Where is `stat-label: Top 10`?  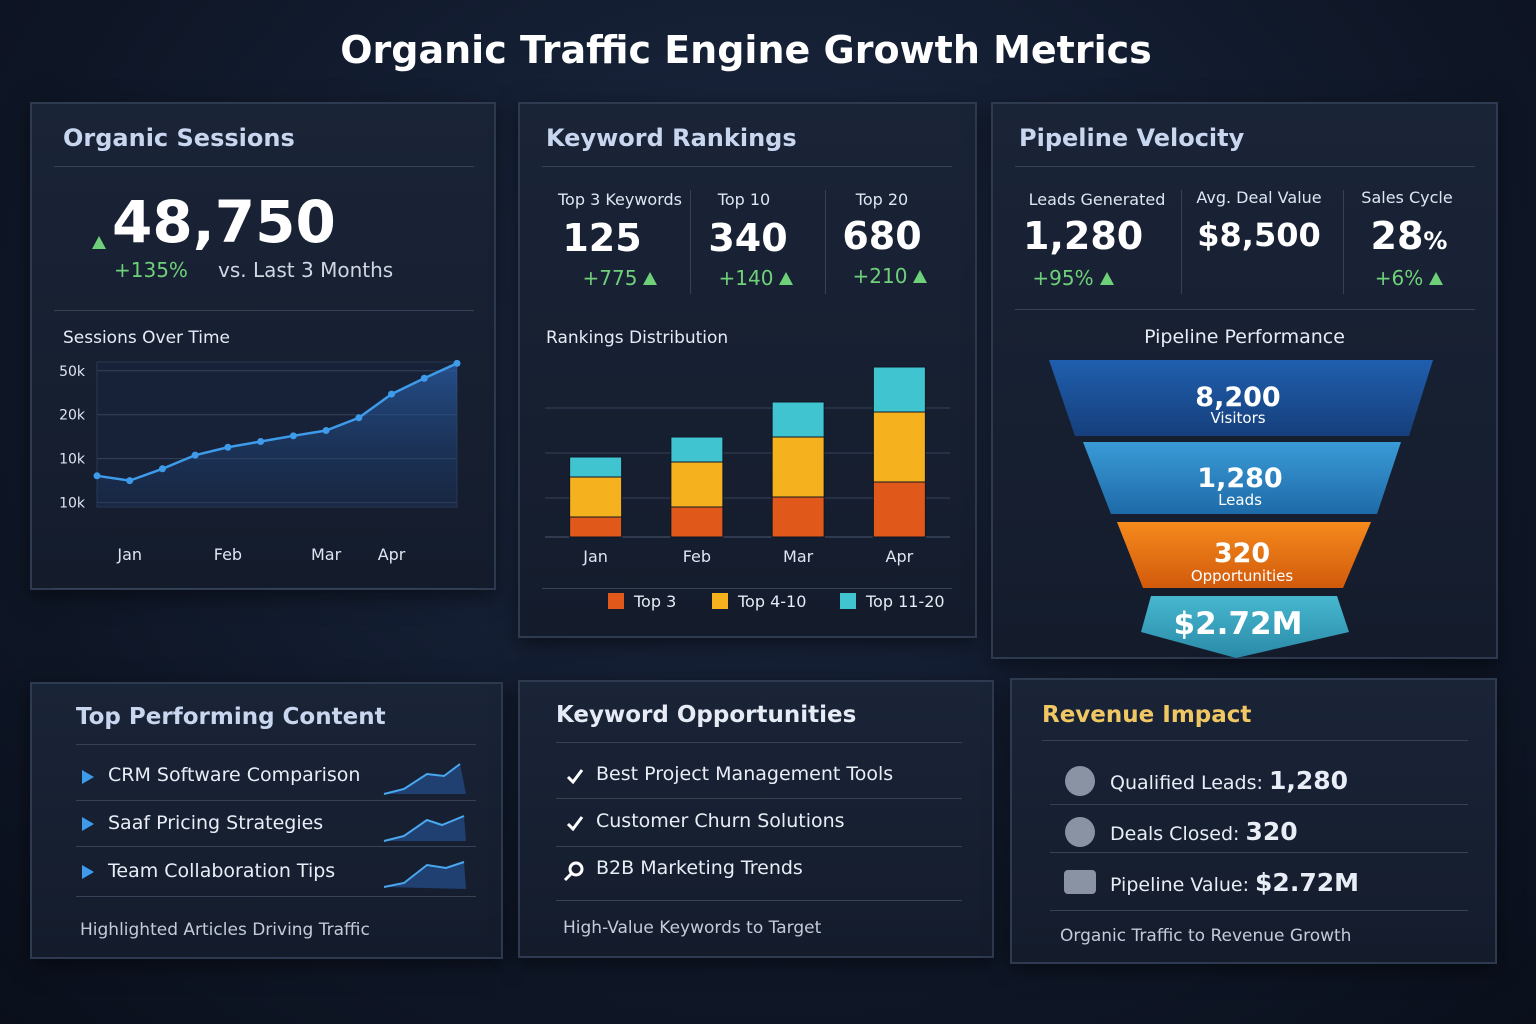
stat-label: Top 10 is located at coordinates (744, 199).